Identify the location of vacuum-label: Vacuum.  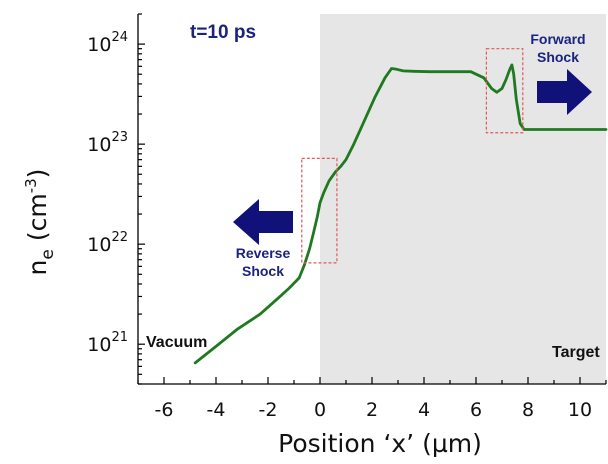
(176, 342).